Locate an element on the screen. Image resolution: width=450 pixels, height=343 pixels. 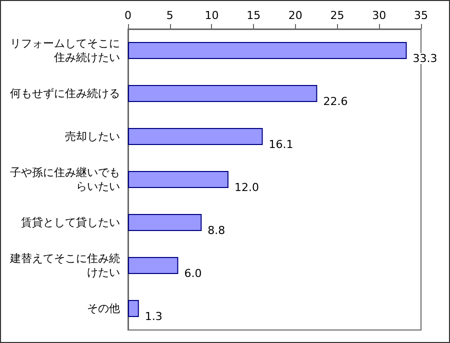
x-tick-label: 25 is located at coordinates (337, 15).